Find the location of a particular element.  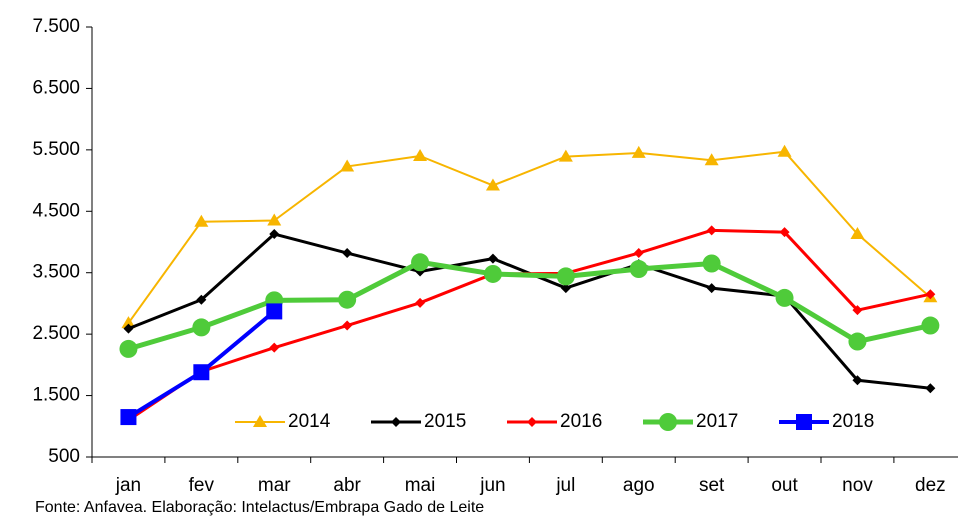

x-tick-label: mar is located at coordinates (274, 485).